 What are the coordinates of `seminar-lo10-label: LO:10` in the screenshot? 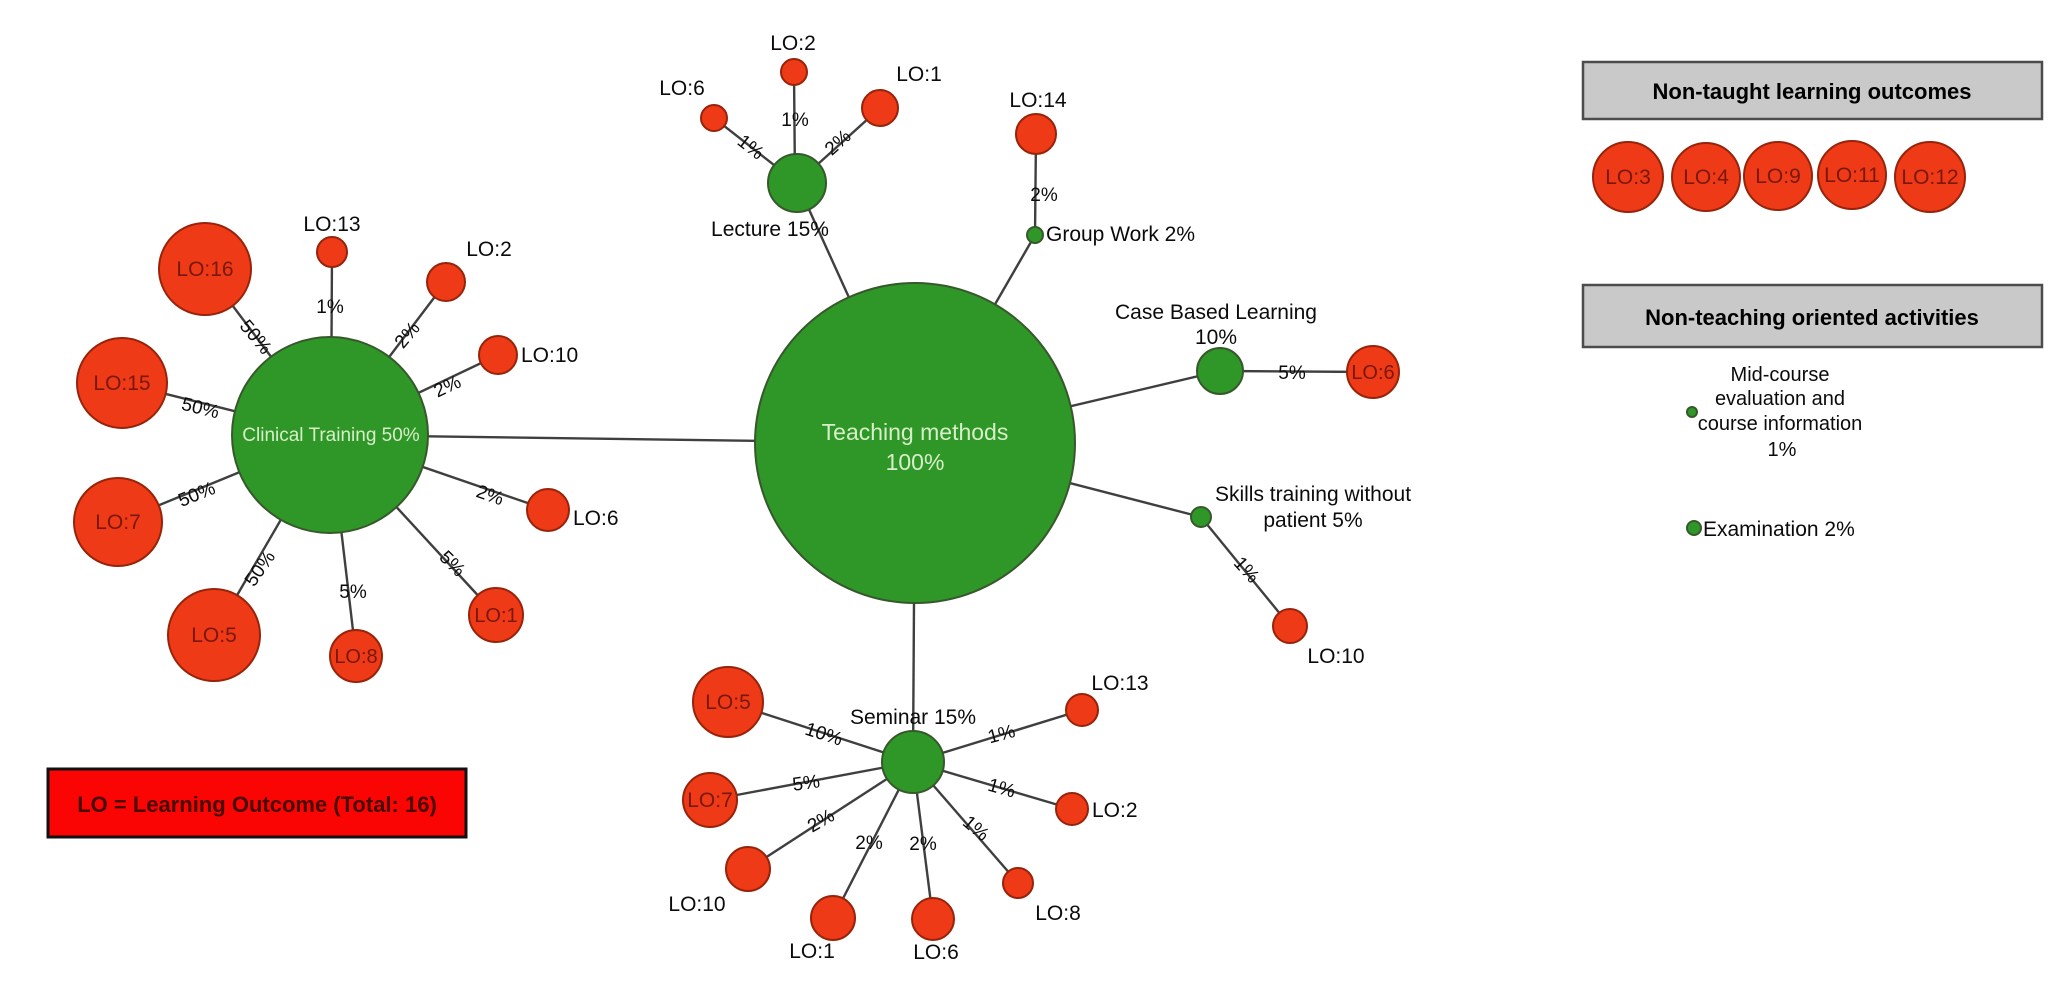 It's located at (696, 904).